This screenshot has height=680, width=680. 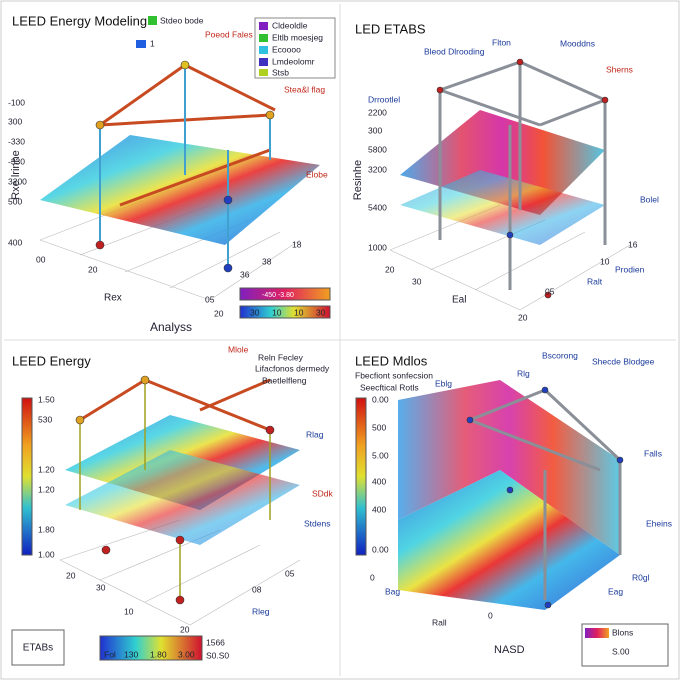 I want to click on colorbar-tick: 0, so click(x=372, y=577).